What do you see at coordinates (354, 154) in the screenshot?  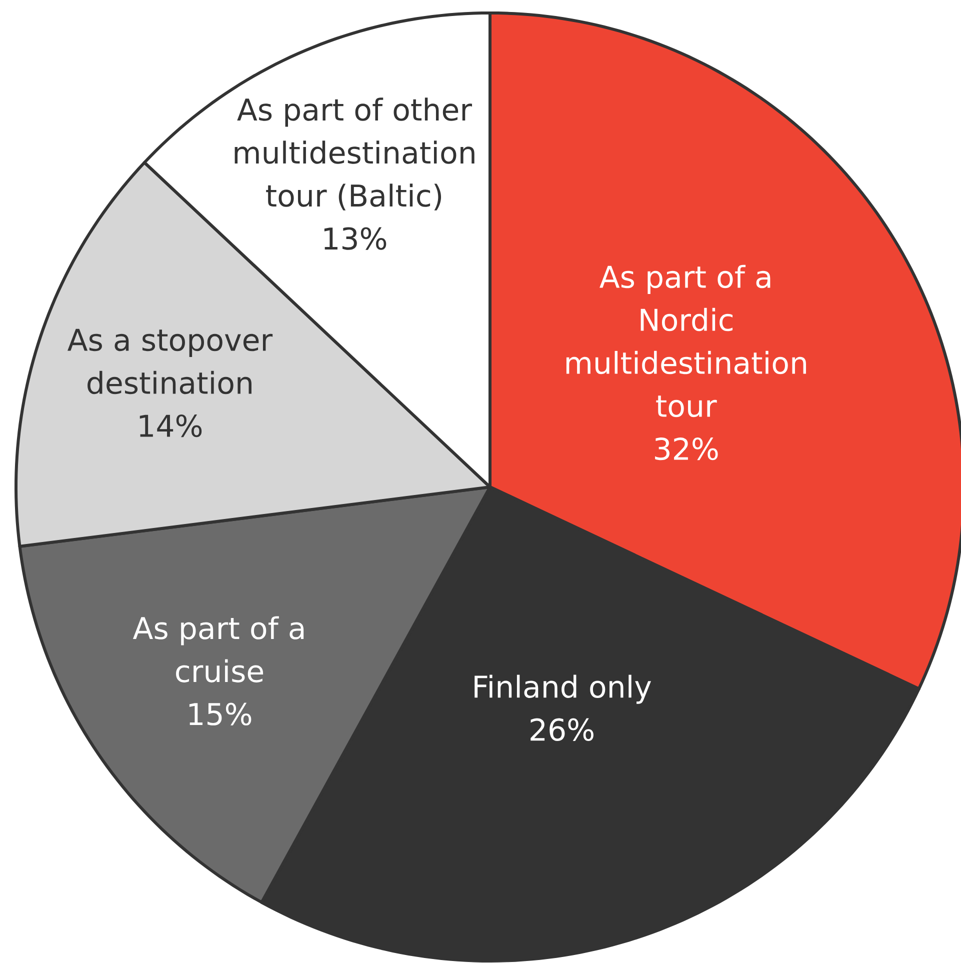 I see `slice-label: As part of other multidestination tour (Baltic)` at bounding box center [354, 154].